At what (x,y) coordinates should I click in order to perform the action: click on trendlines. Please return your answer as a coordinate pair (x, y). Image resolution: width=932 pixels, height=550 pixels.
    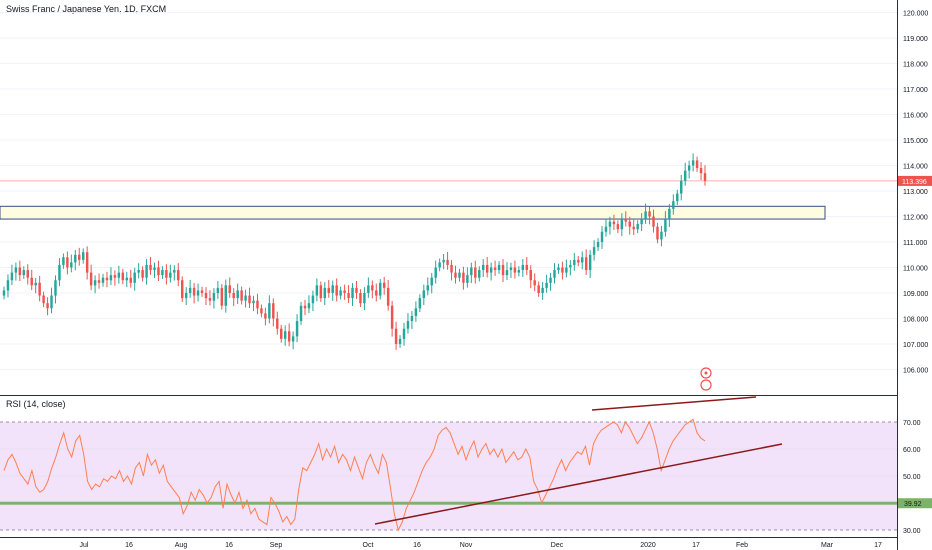
    Looking at the image, I should click on (578, 446).